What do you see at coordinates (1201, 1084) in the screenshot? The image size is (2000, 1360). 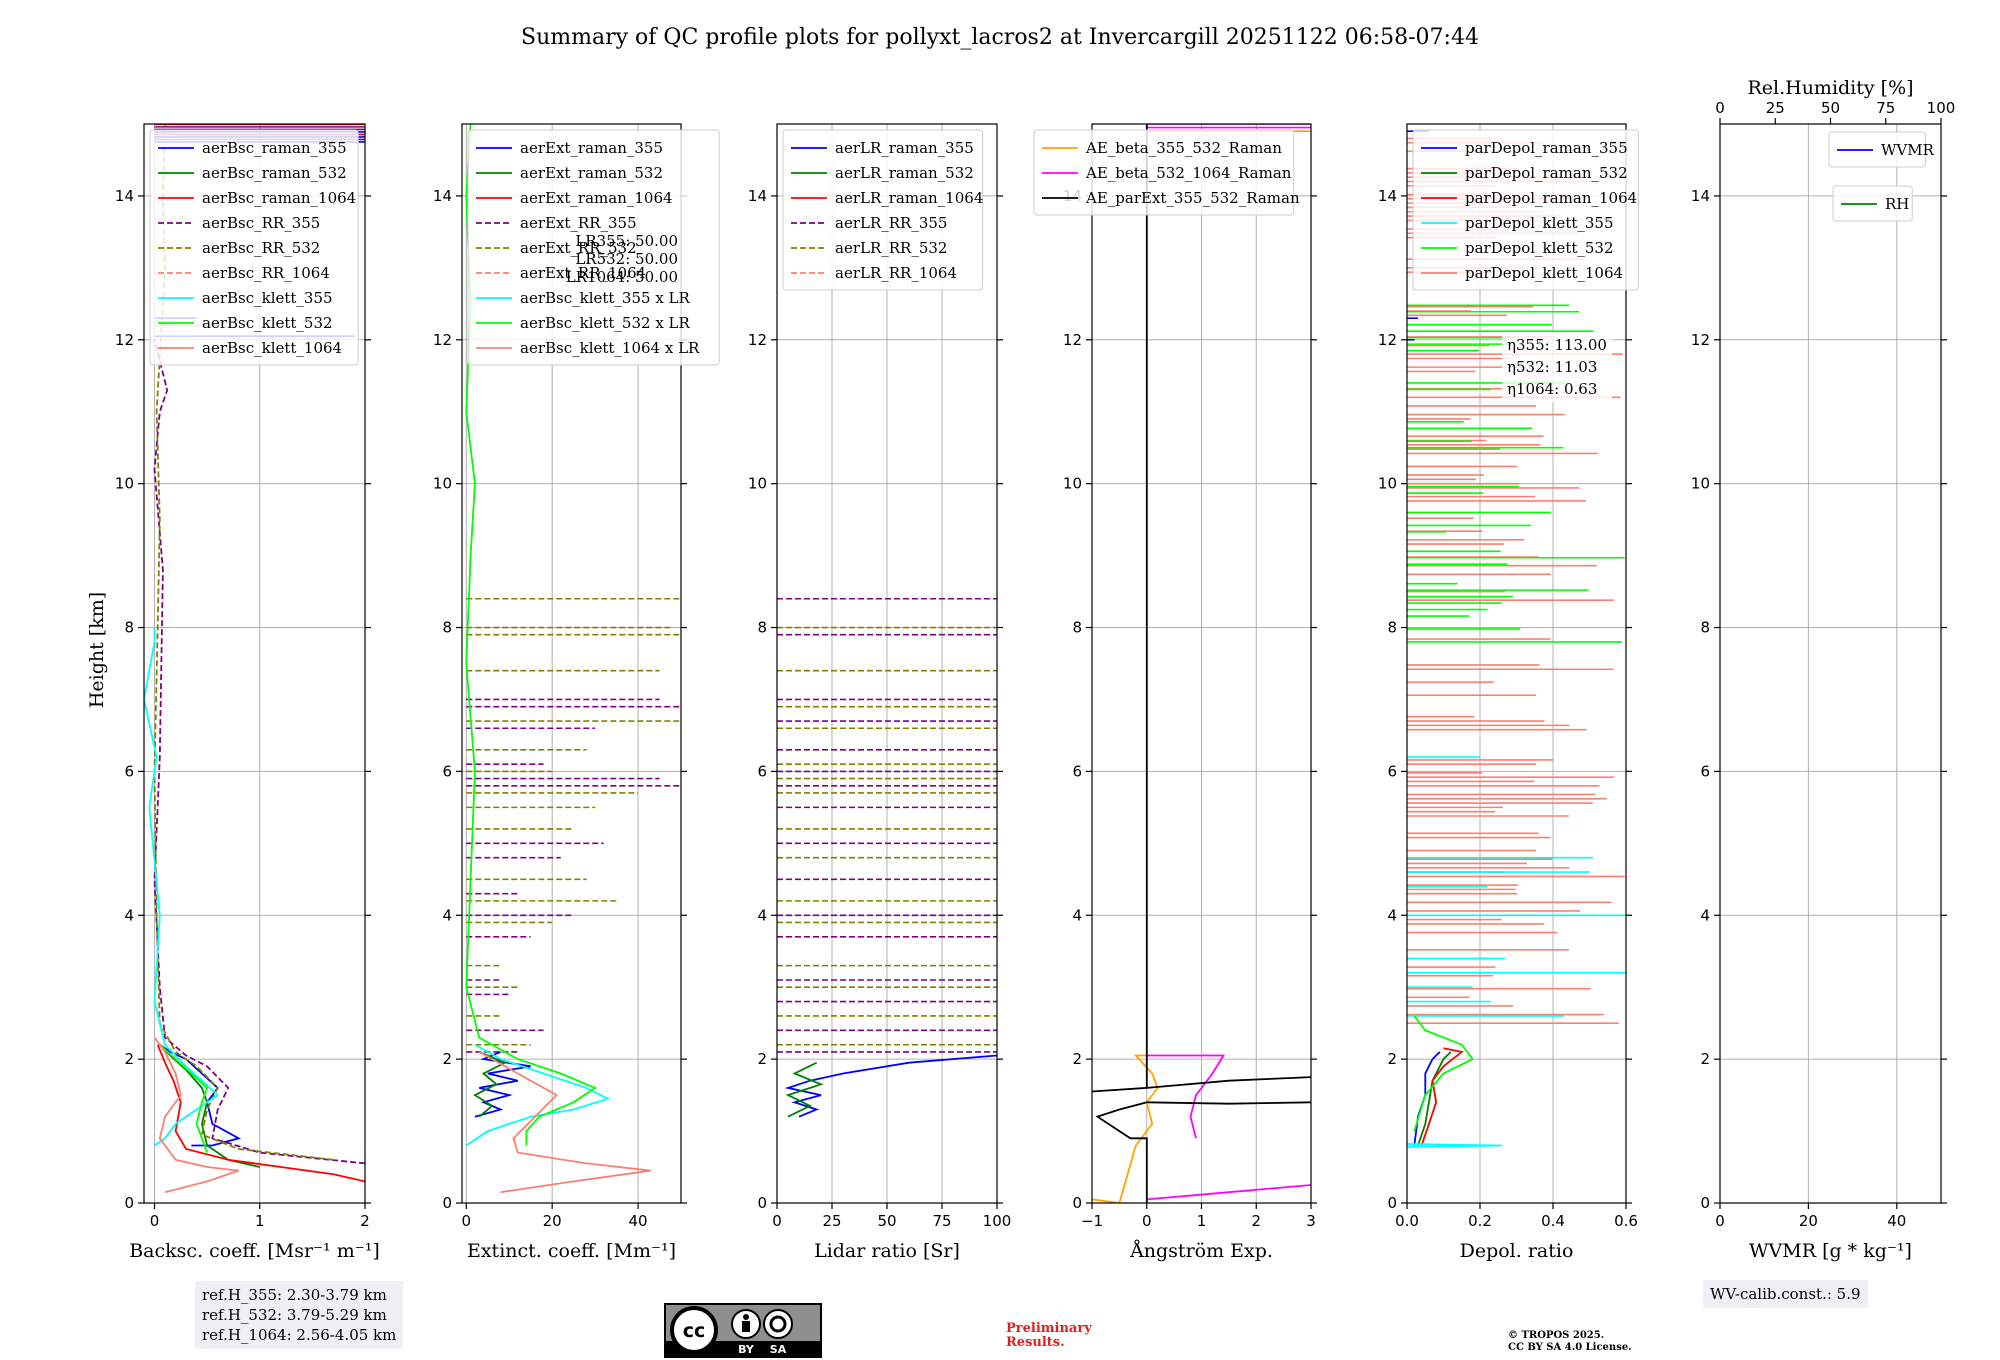 I see `series-line-AE_parExt_355_532_Raman_b` at bounding box center [1201, 1084].